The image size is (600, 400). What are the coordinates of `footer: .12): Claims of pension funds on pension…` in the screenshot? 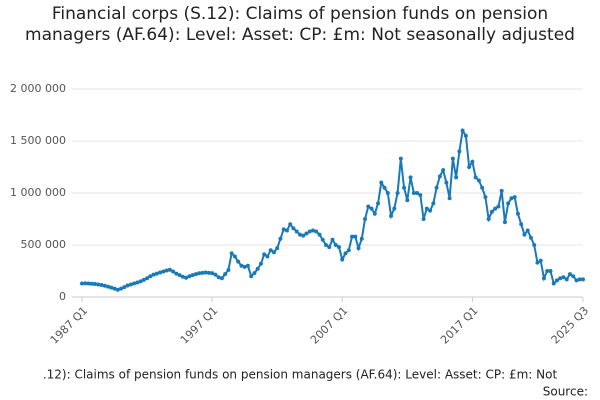 It's located at (300, 375).